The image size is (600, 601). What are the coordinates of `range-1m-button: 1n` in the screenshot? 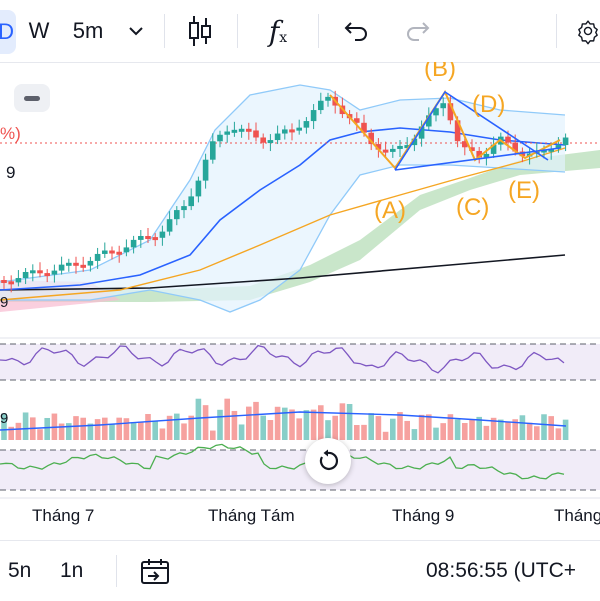 It's located at (72, 570).